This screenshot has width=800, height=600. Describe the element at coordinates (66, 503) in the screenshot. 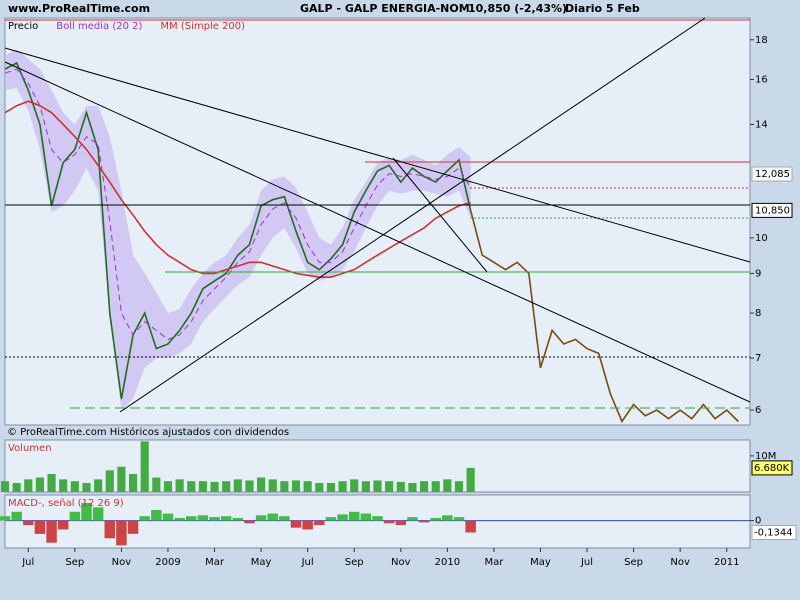

I see `panel-title: MACD-, señal (12 26 9)` at that location.